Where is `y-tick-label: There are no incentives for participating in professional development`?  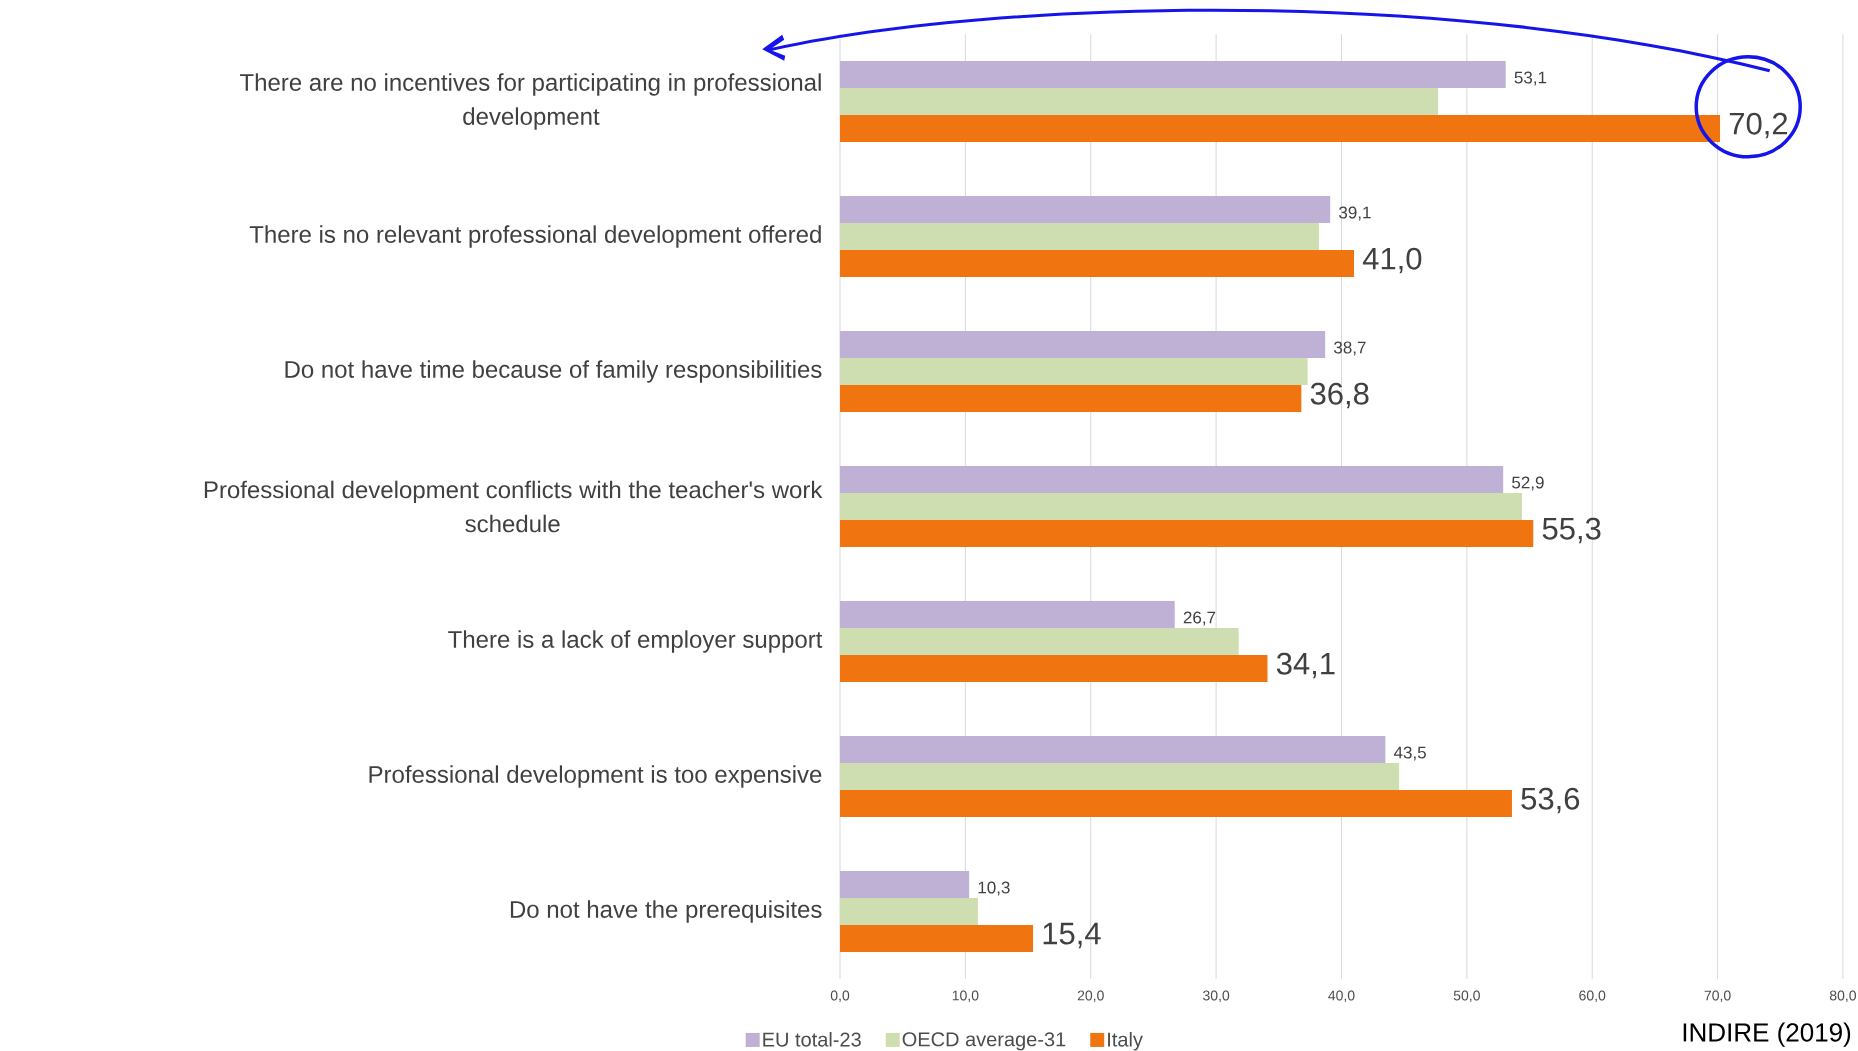 y-tick-label: There are no incentives for participating in professional development is located at coordinates (530, 101).